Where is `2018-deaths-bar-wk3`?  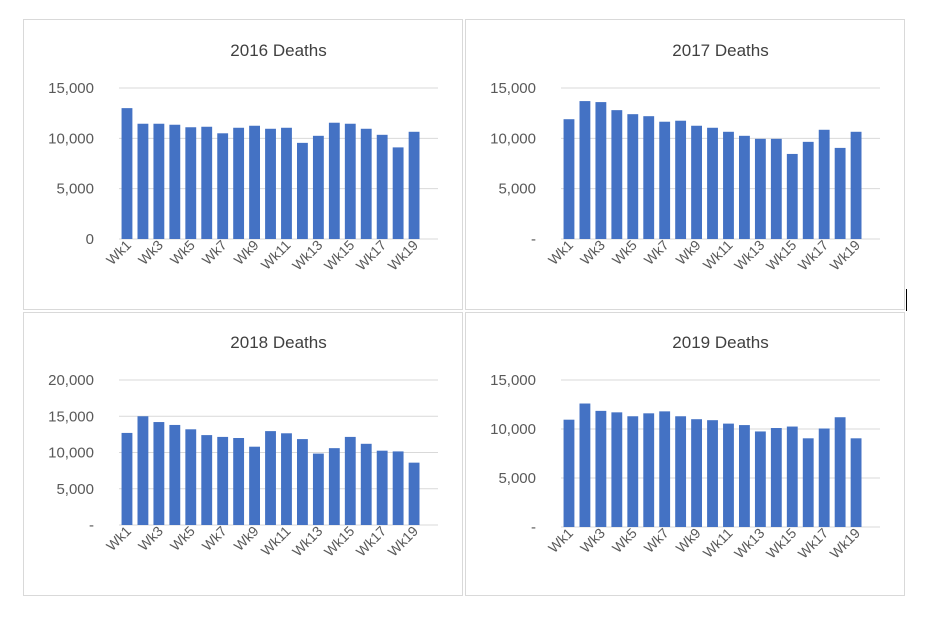
2018-deaths-bar-wk3 is located at coordinates (159, 473).